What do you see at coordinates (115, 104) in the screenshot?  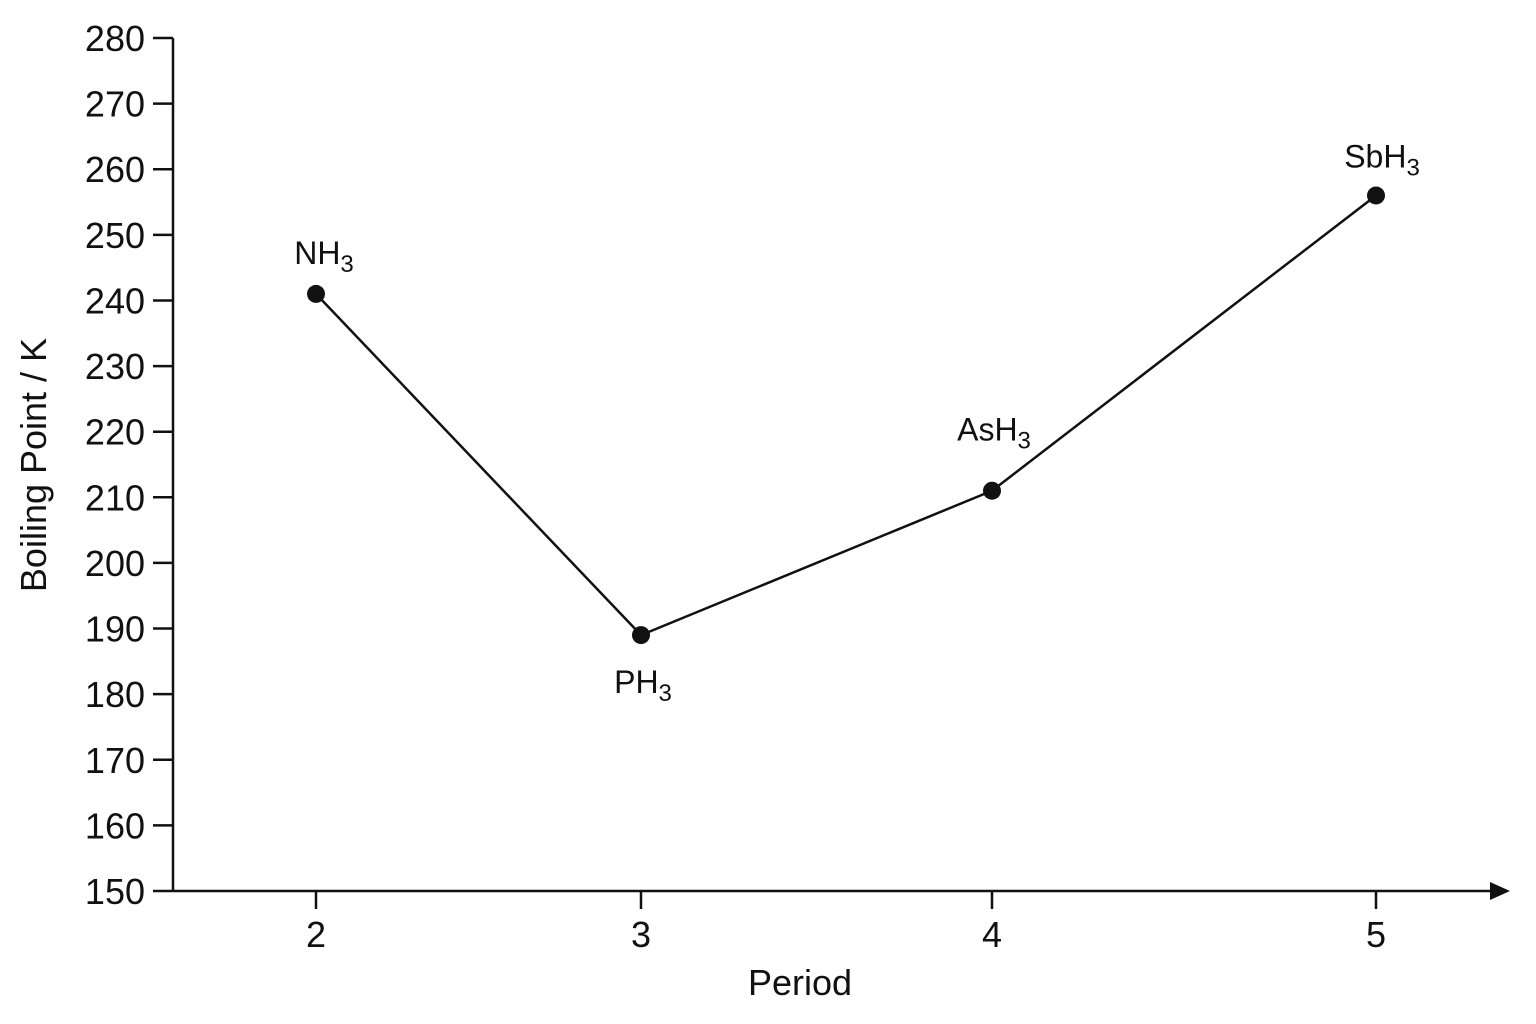 I see `y-tick-label: 270` at bounding box center [115, 104].